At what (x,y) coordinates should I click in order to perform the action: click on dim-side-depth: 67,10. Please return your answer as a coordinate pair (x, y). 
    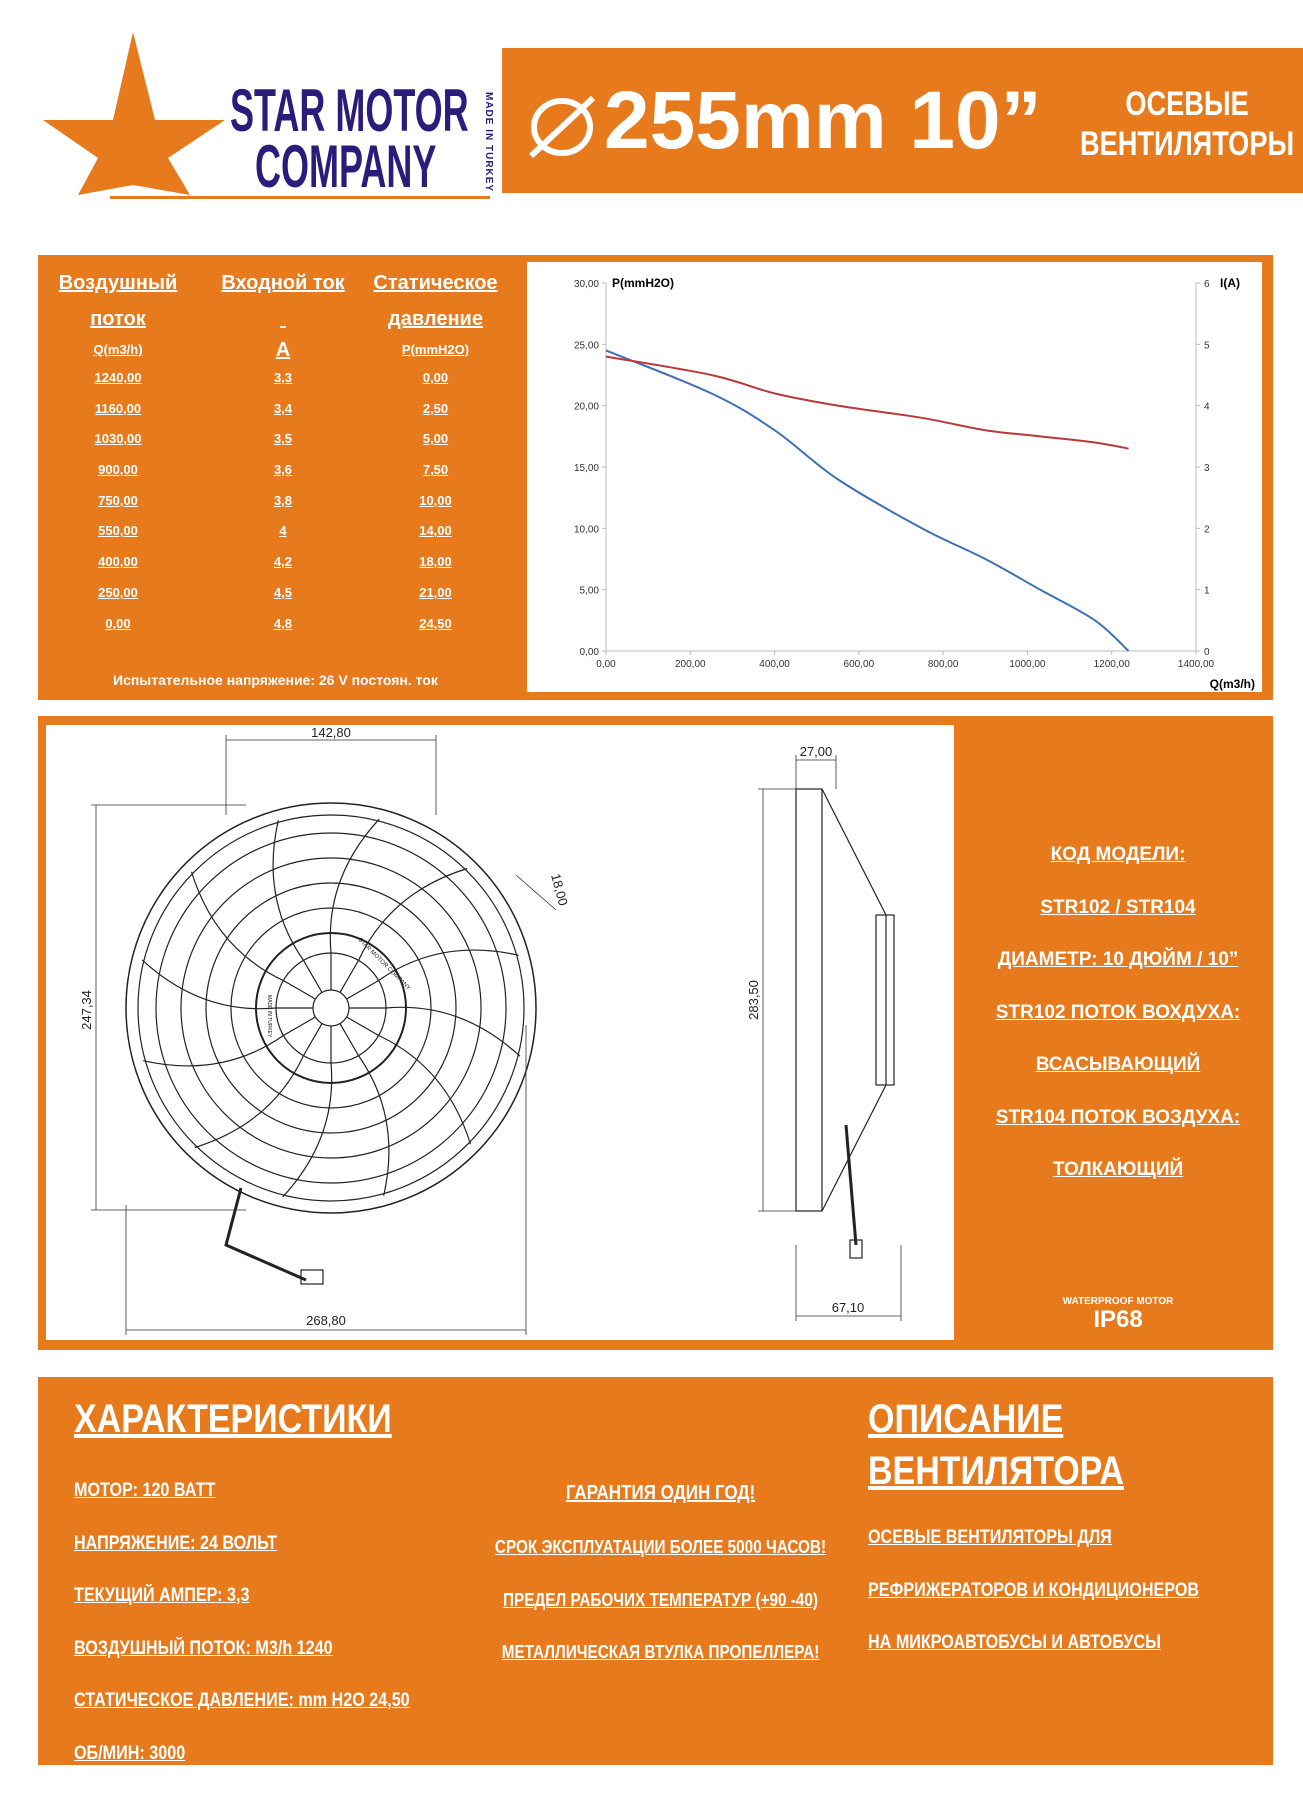
    Looking at the image, I should click on (848, 1307).